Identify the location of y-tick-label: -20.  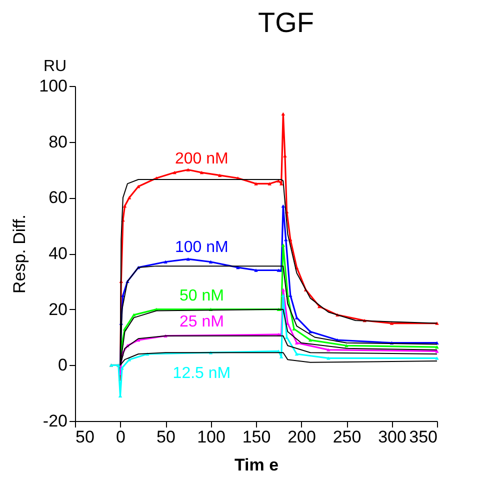
(55, 421).